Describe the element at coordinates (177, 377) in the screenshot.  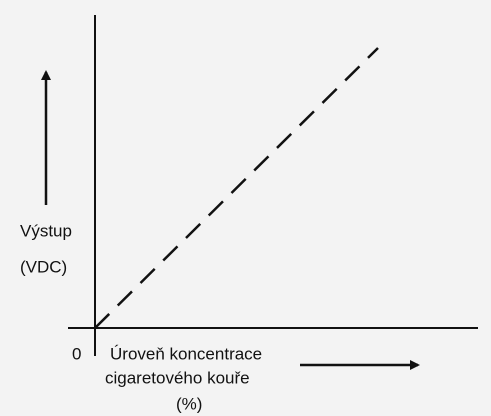
I see `x-label: cigaretového kouře` at that location.